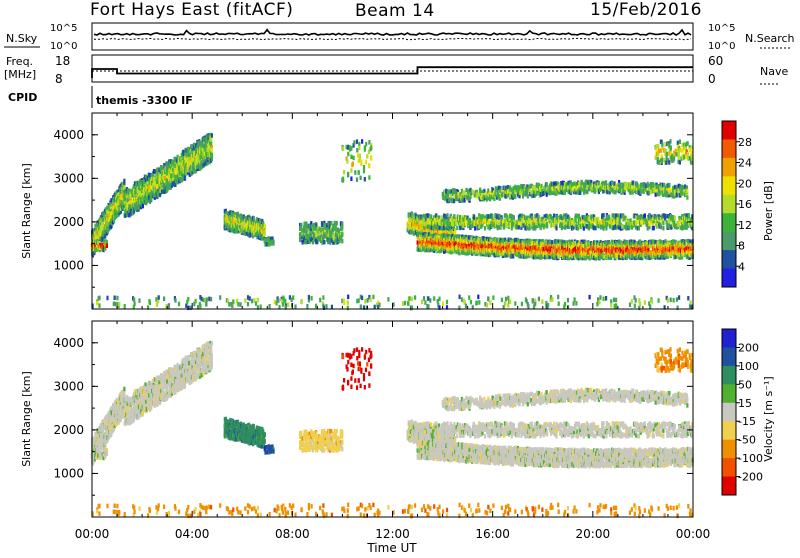  Describe the element at coordinates (392, 32) in the screenshot. I see `nsky-series` at that location.